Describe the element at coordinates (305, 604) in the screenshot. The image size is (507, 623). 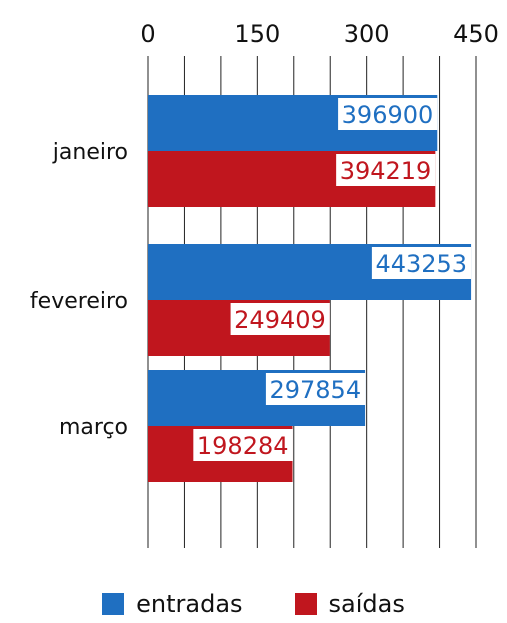
I see `legend-swatch-saidas` at that location.